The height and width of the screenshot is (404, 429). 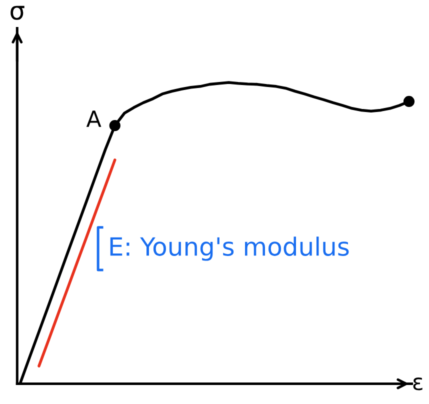 What do you see at coordinates (17, 13) in the screenshot?
I see `y-axis-title: σ` at bounding box center [17, 13].